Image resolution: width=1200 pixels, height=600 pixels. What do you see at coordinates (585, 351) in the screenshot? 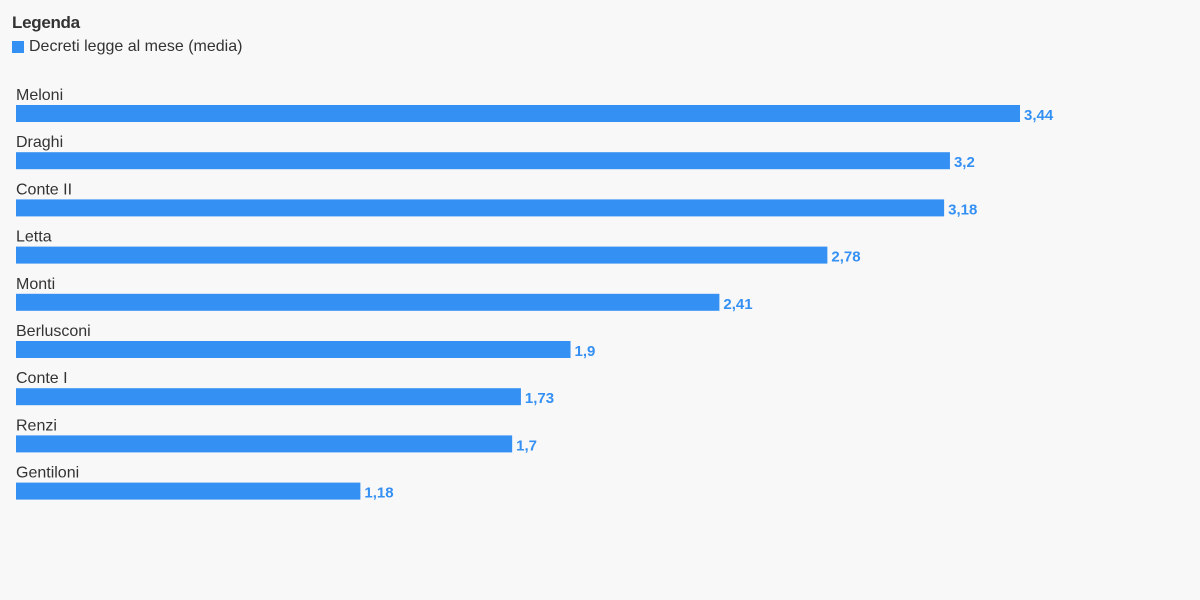
I see `value-label: 1,9` at bounding box center [585, 351].